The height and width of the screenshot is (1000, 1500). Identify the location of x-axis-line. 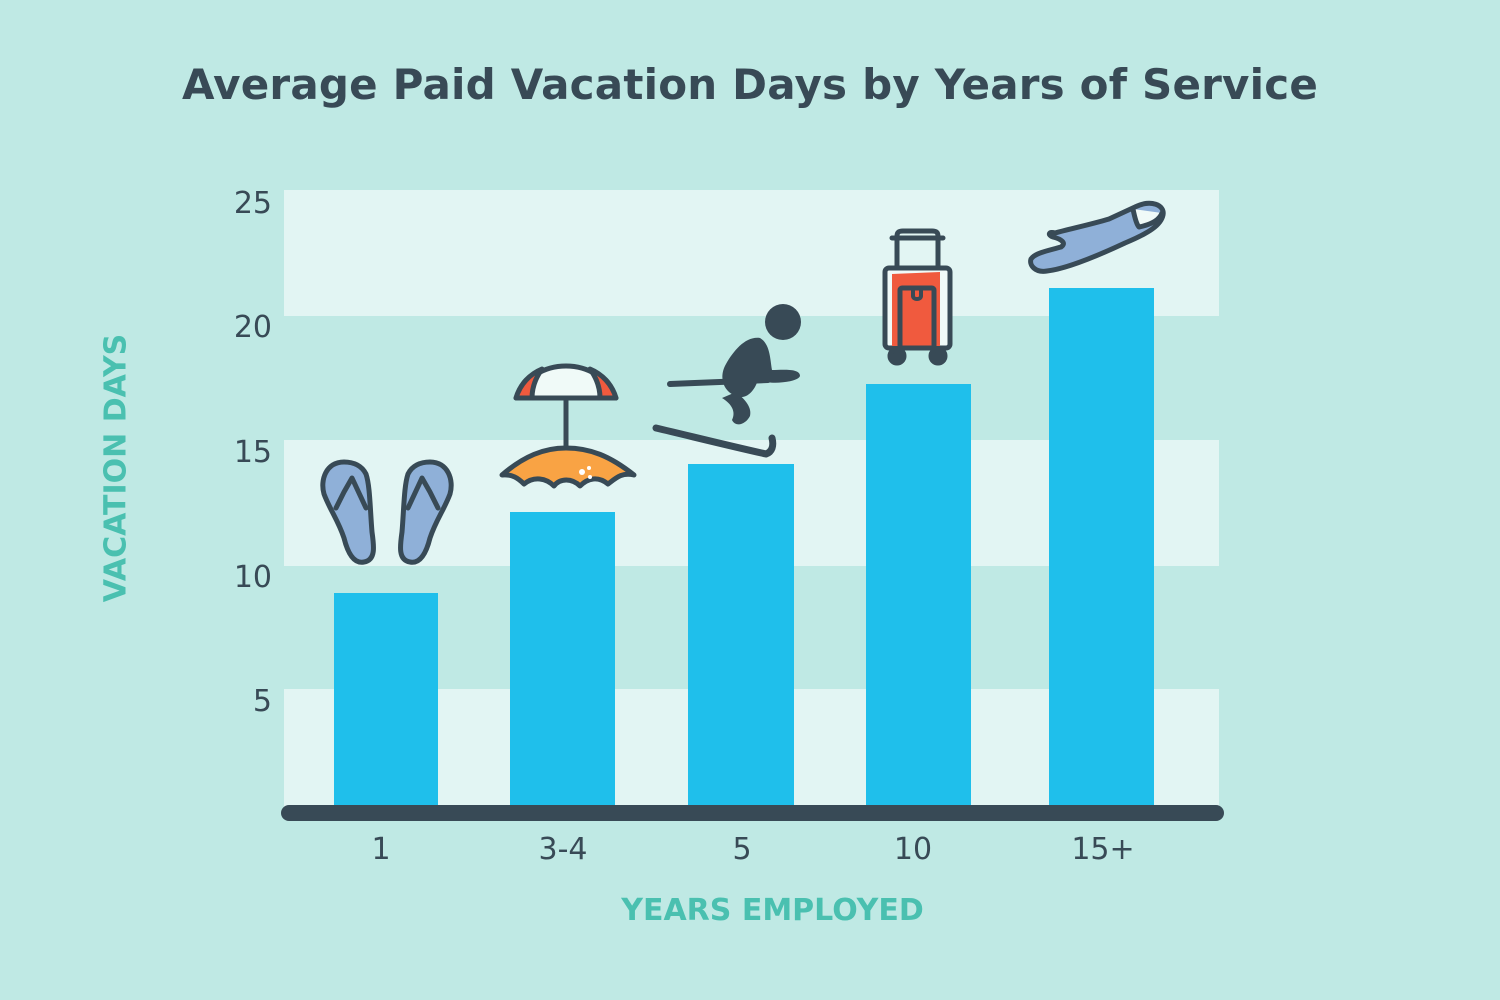
(752, 813).